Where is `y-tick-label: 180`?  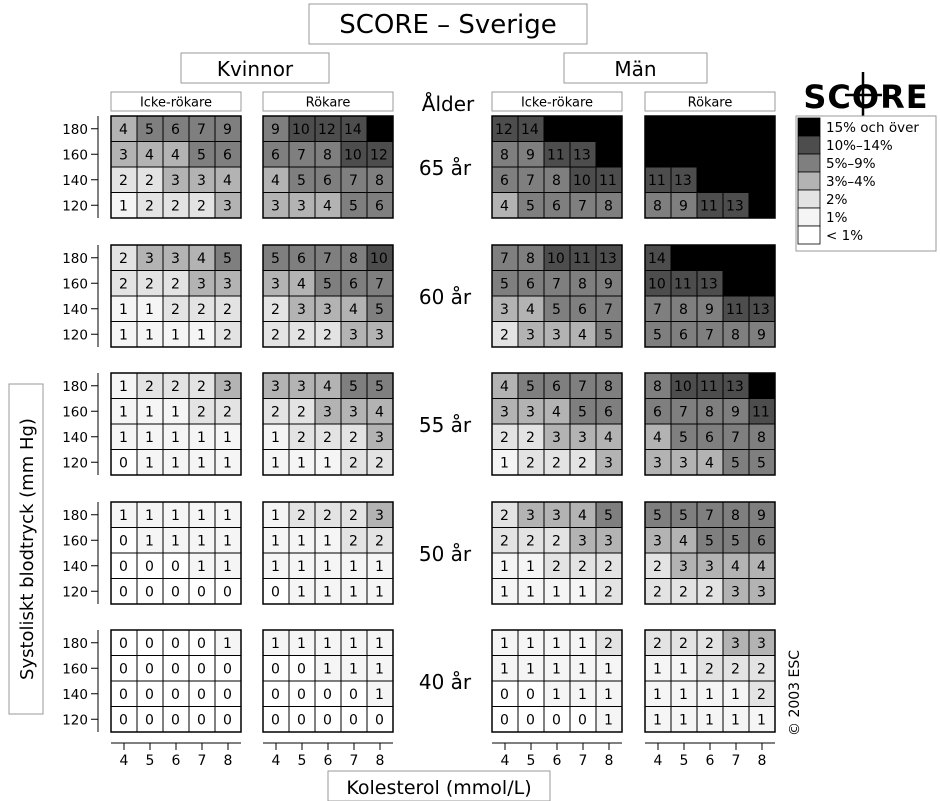 y-tick-label: 180 is located at coordinates (75, 516).